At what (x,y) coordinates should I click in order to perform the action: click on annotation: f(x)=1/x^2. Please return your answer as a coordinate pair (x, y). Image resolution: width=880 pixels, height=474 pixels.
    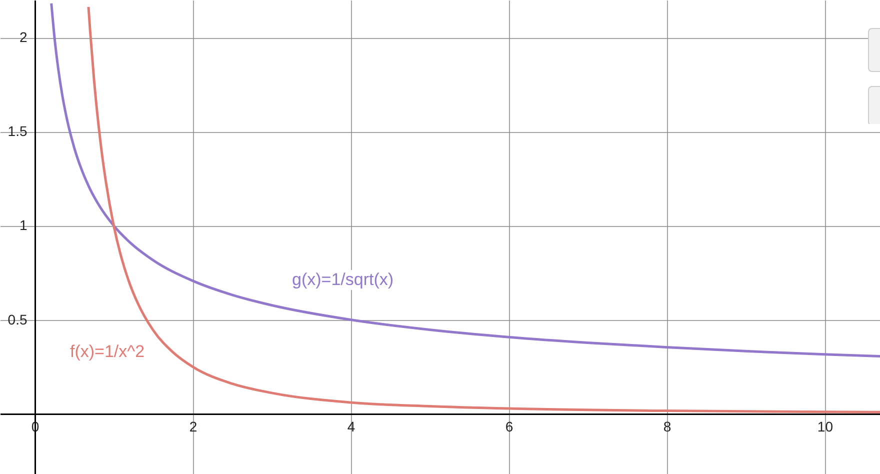
    Looking at the image, I should click on (107, 352).